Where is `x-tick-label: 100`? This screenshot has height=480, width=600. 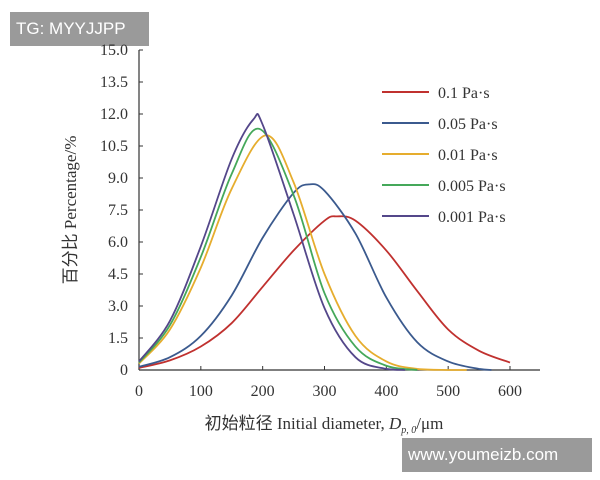 x-tick-label: 100 is located at coordinates (201, 391).